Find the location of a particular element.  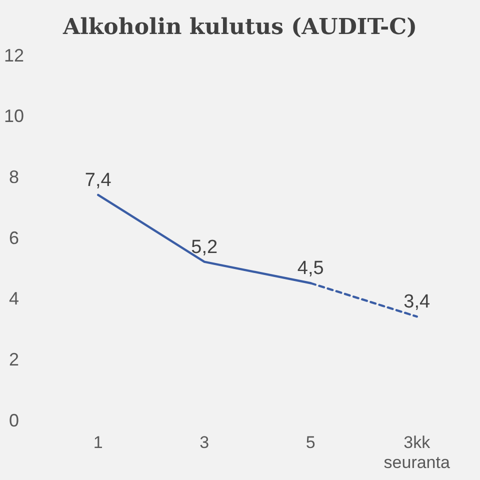

x-tick-label: 3 is located at coordinates (205, 442).